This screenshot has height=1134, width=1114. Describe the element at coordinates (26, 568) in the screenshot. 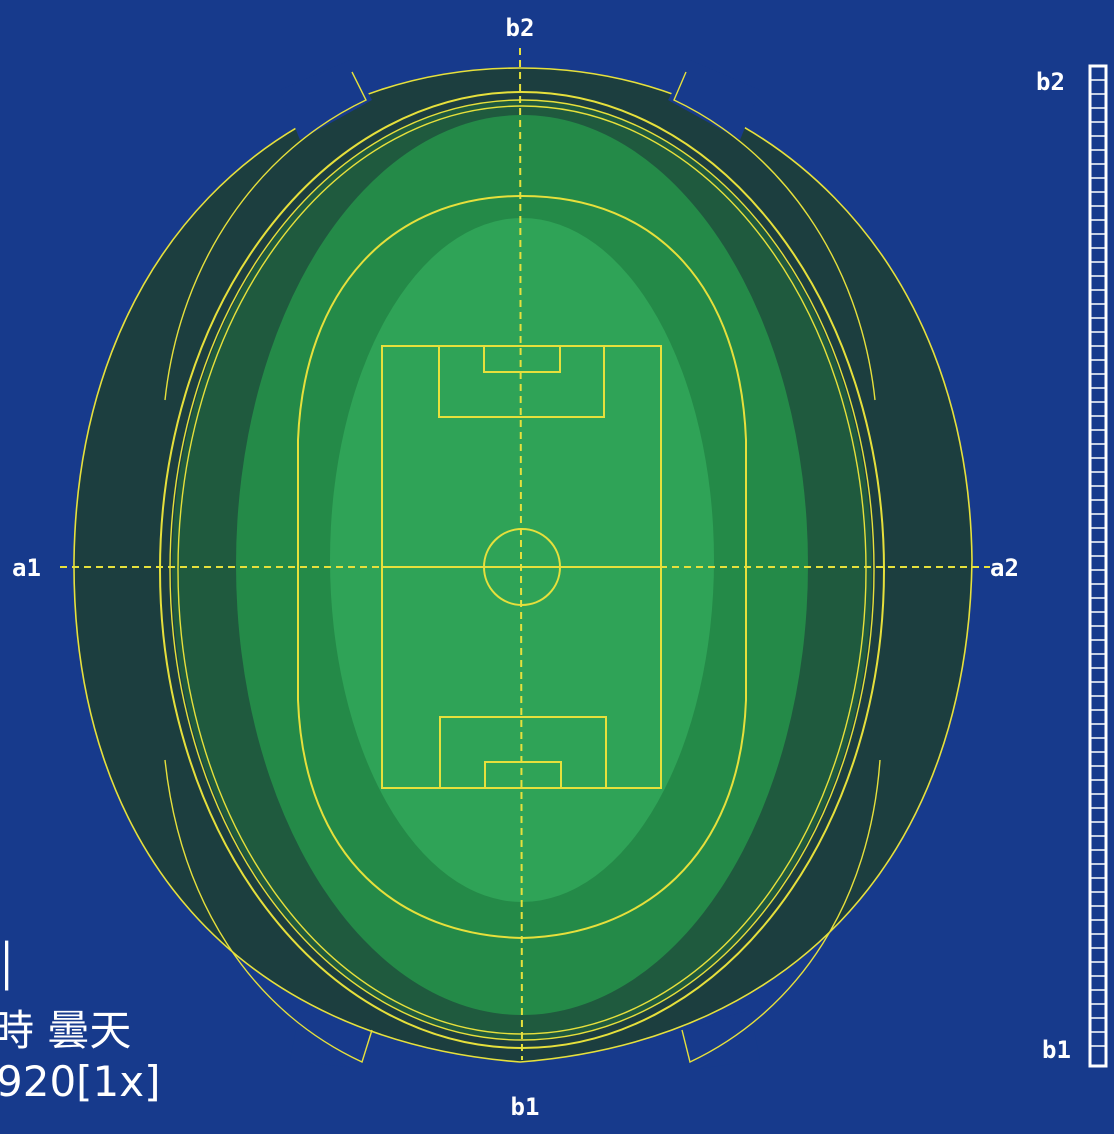

I see `label-a1-left: a1` at that location.